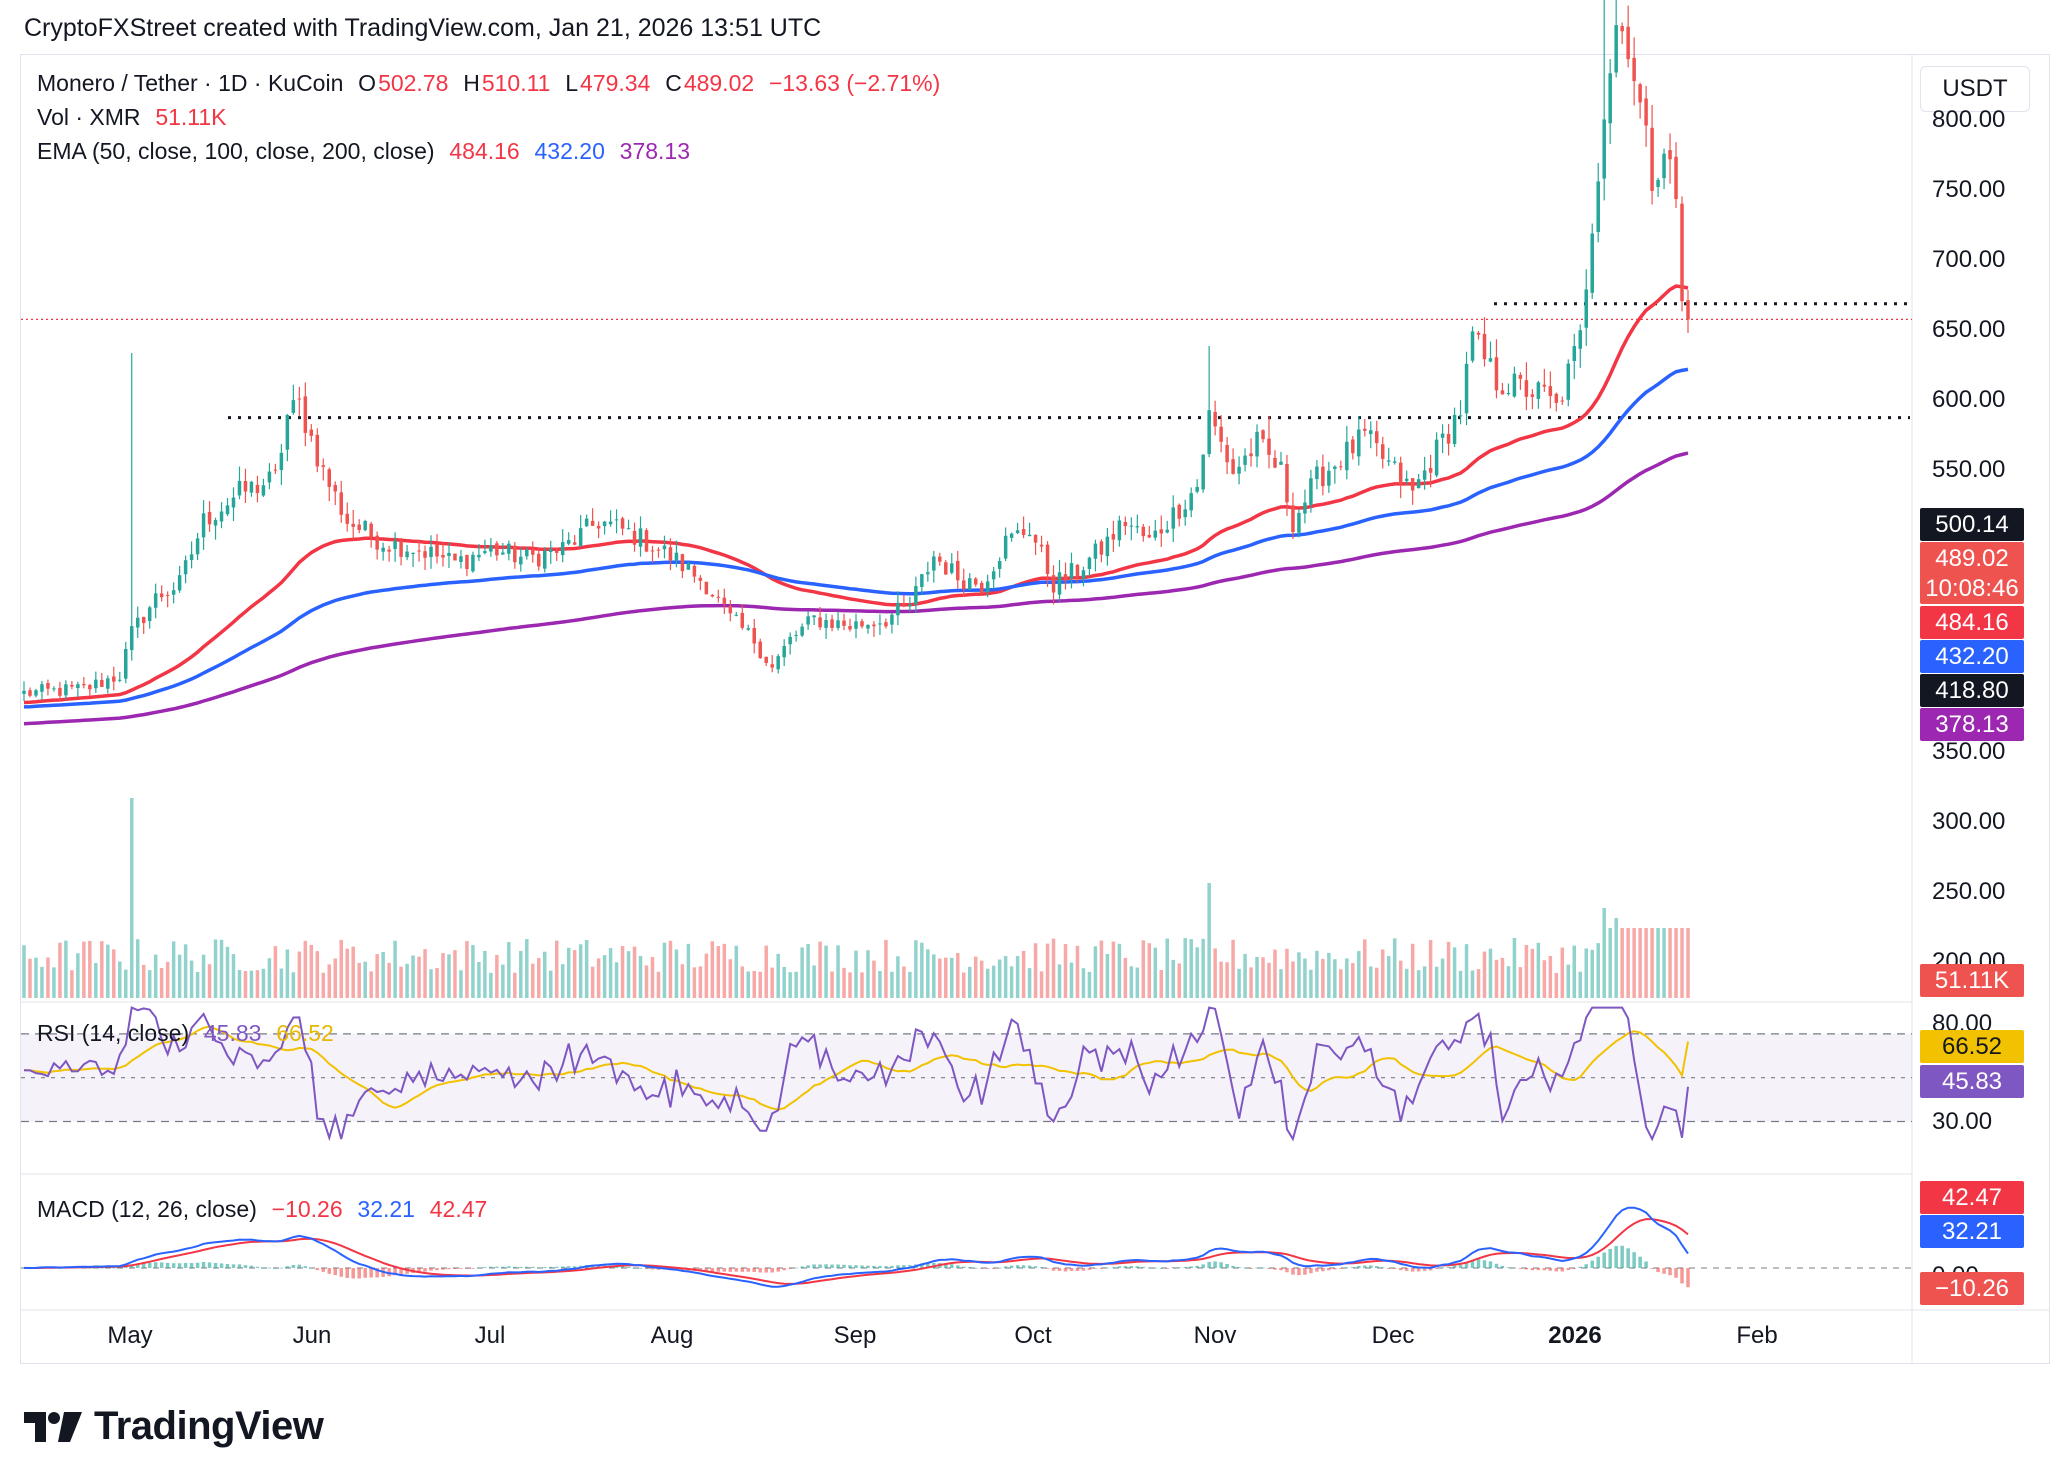  I want to click on legend-volume-label: Vol · XMR, so click(89, 117).